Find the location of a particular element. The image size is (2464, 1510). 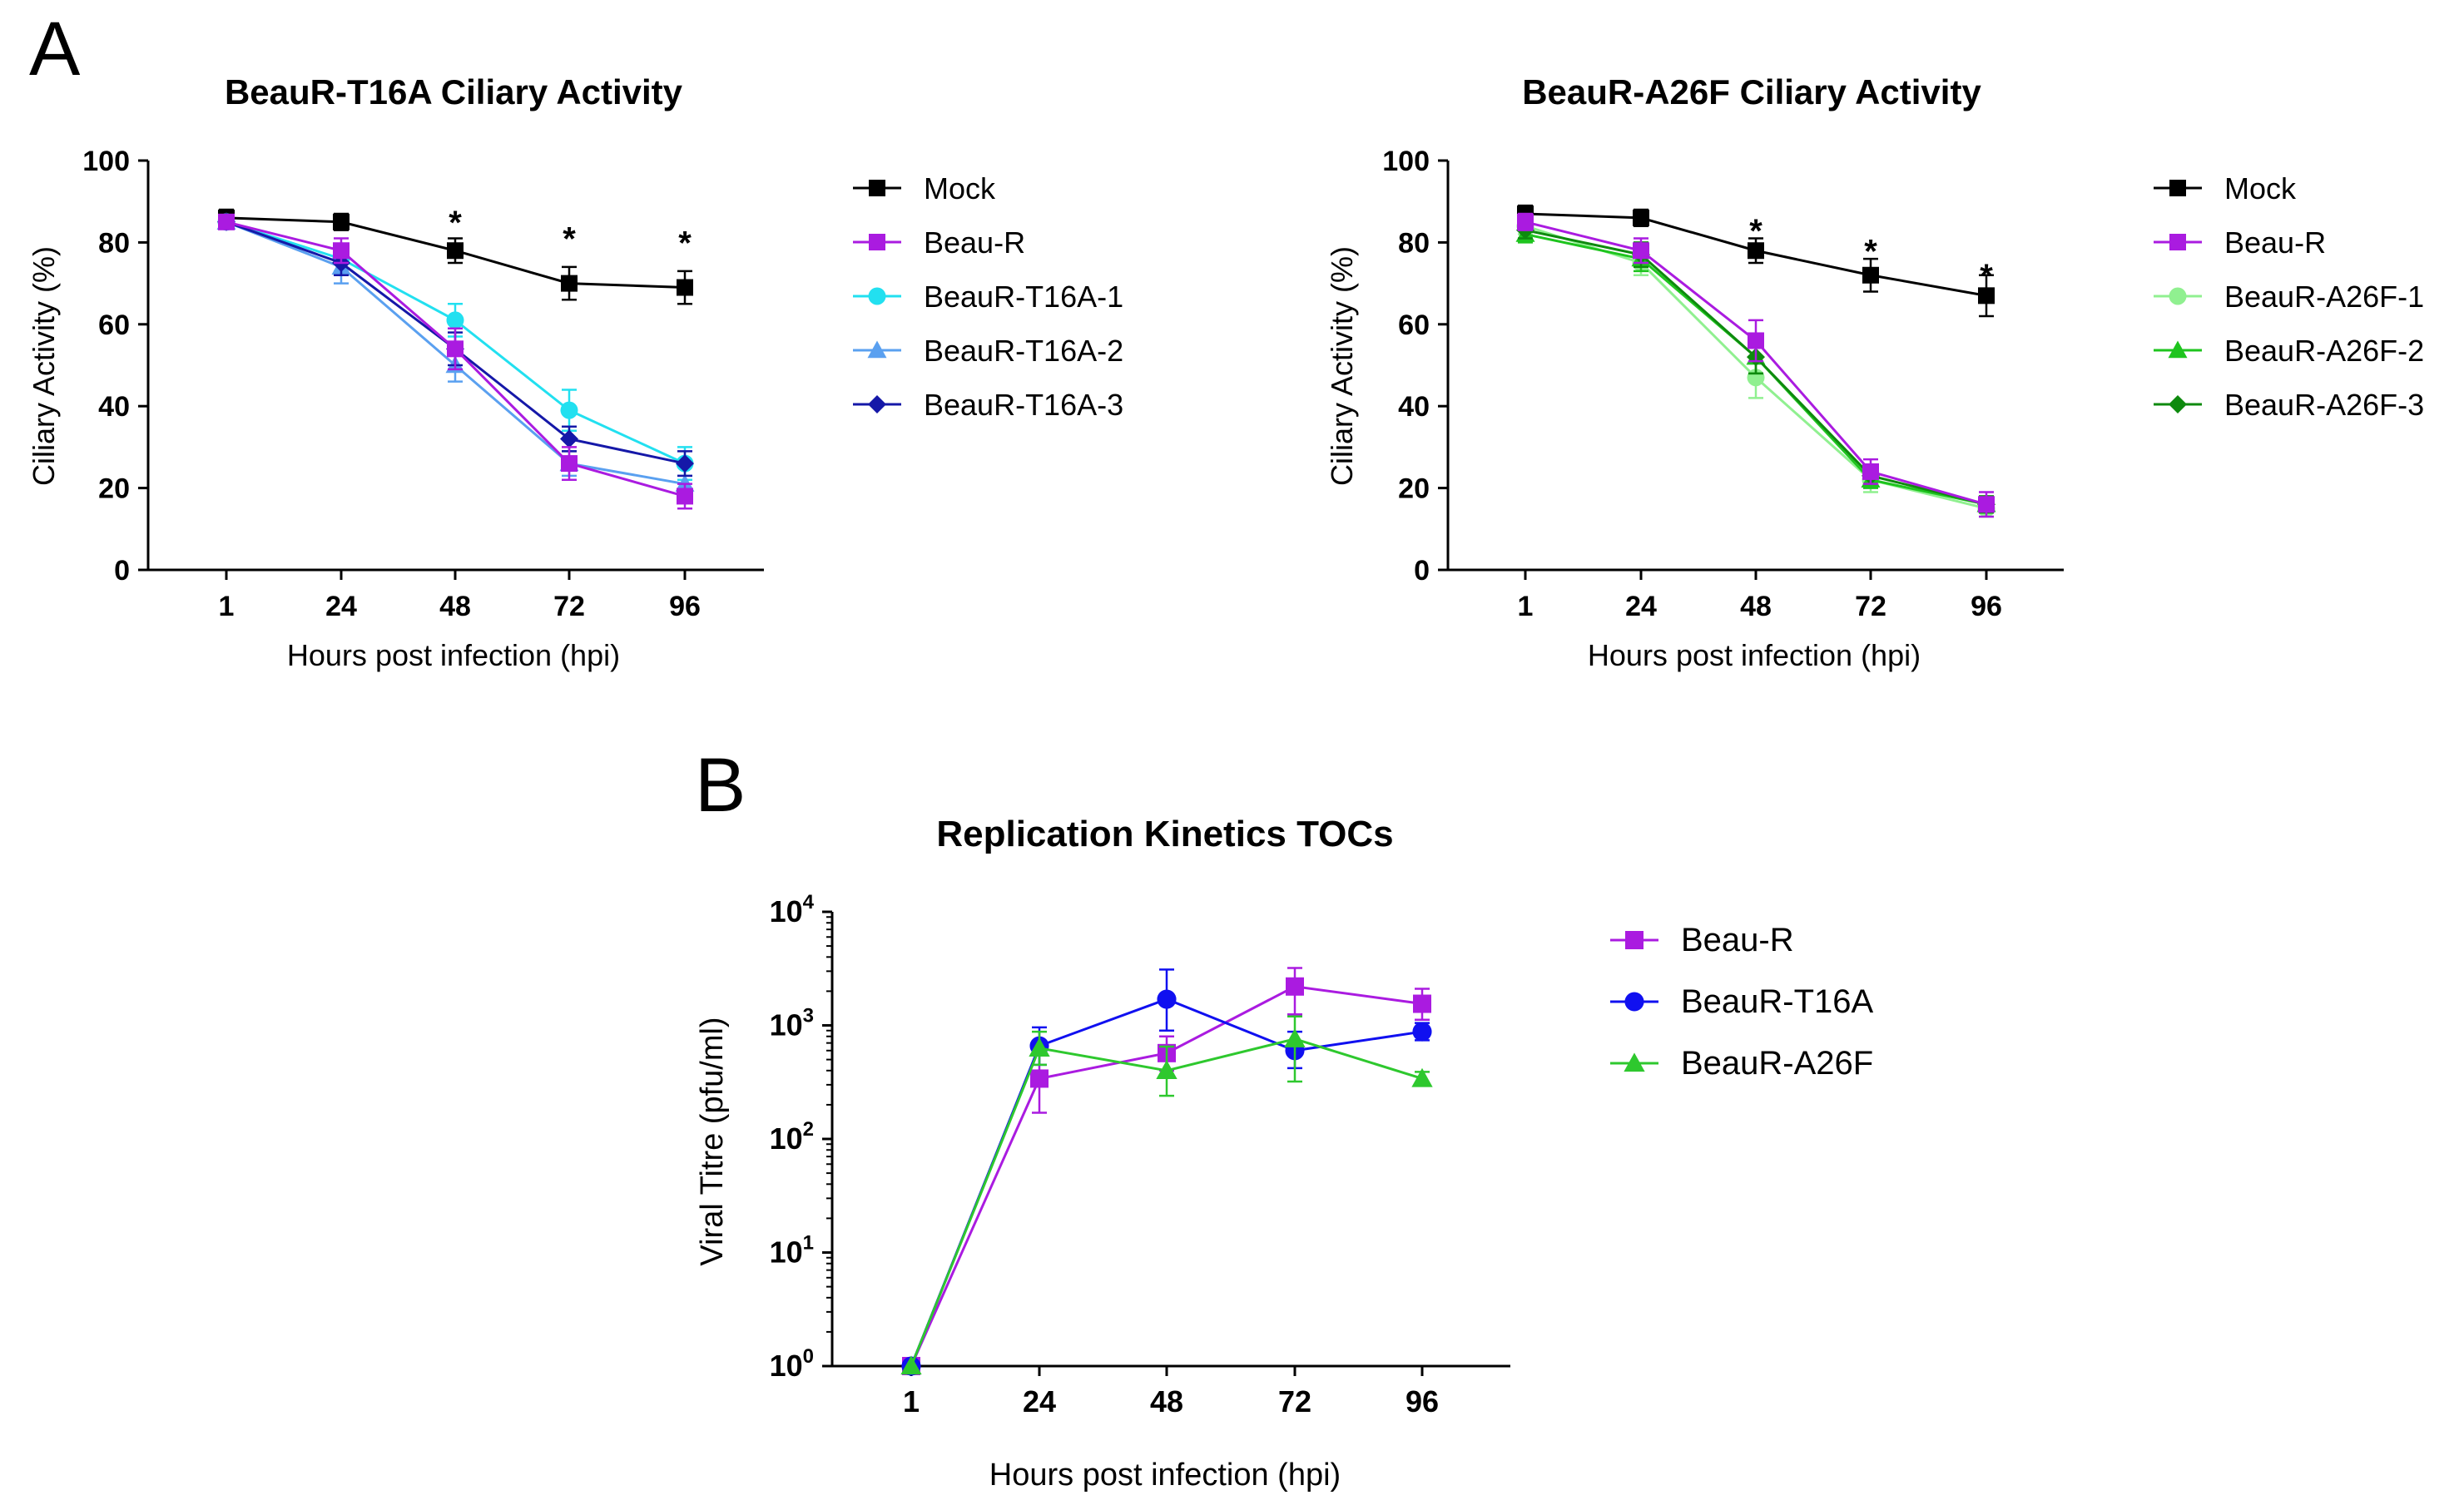

legend-label: Mock is located at coordinates (960, 188).